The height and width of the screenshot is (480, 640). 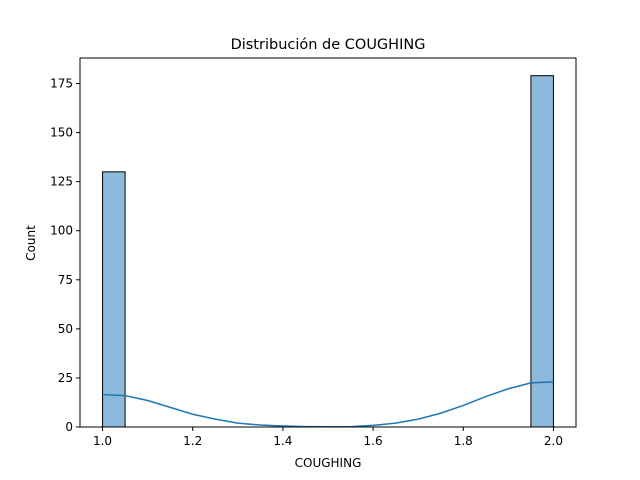 What do you see at coordinates (69, 427) in the screenshot?
I see `y-tick-label: 0` at bounding box center [69, 427].